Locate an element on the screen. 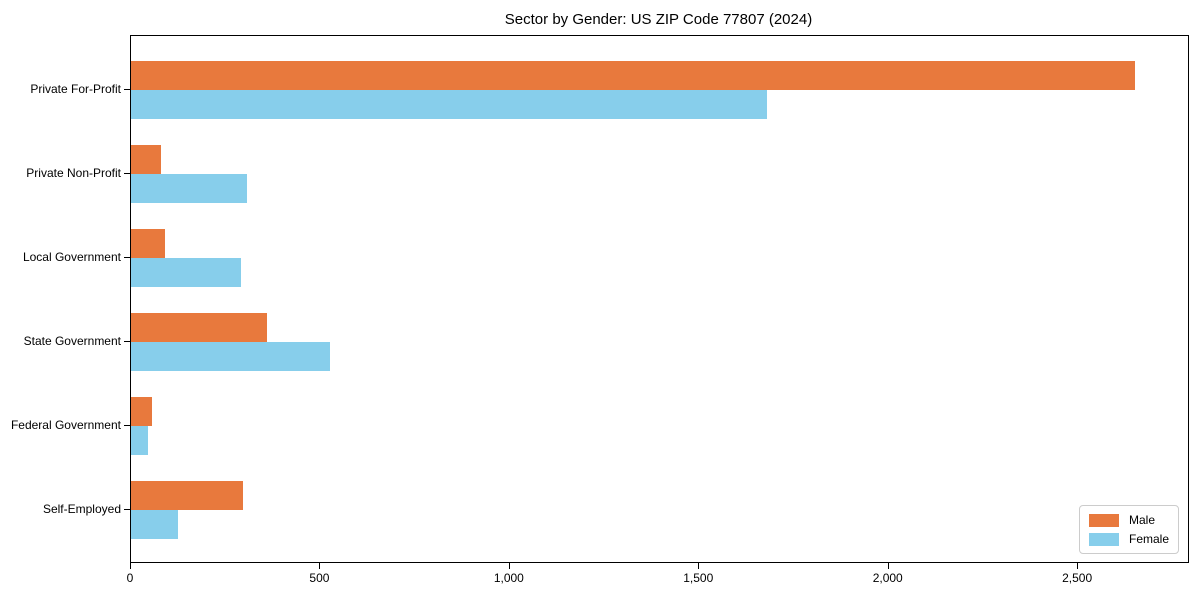  y-tick-private-for-profit is located at coordinates (127, 89).